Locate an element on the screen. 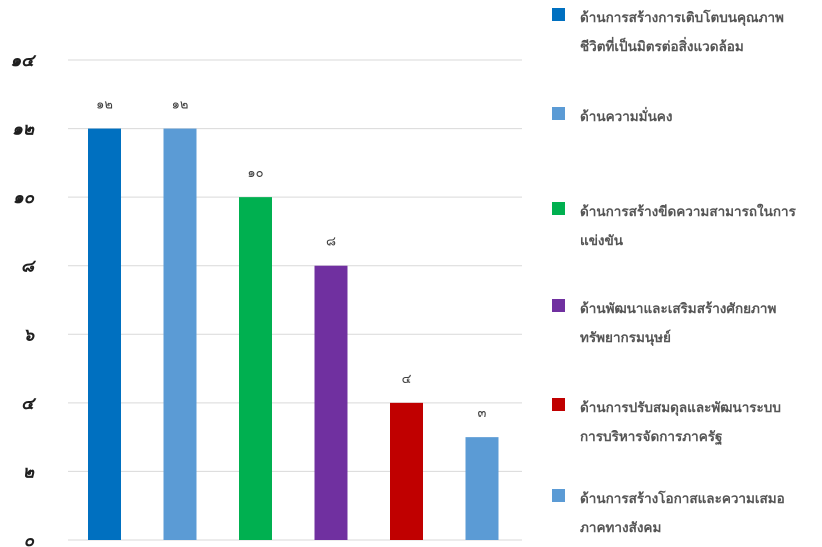 This screenshot has width=822, height=547. y-tick-label: ๘ is located at coordinates (29, 267).